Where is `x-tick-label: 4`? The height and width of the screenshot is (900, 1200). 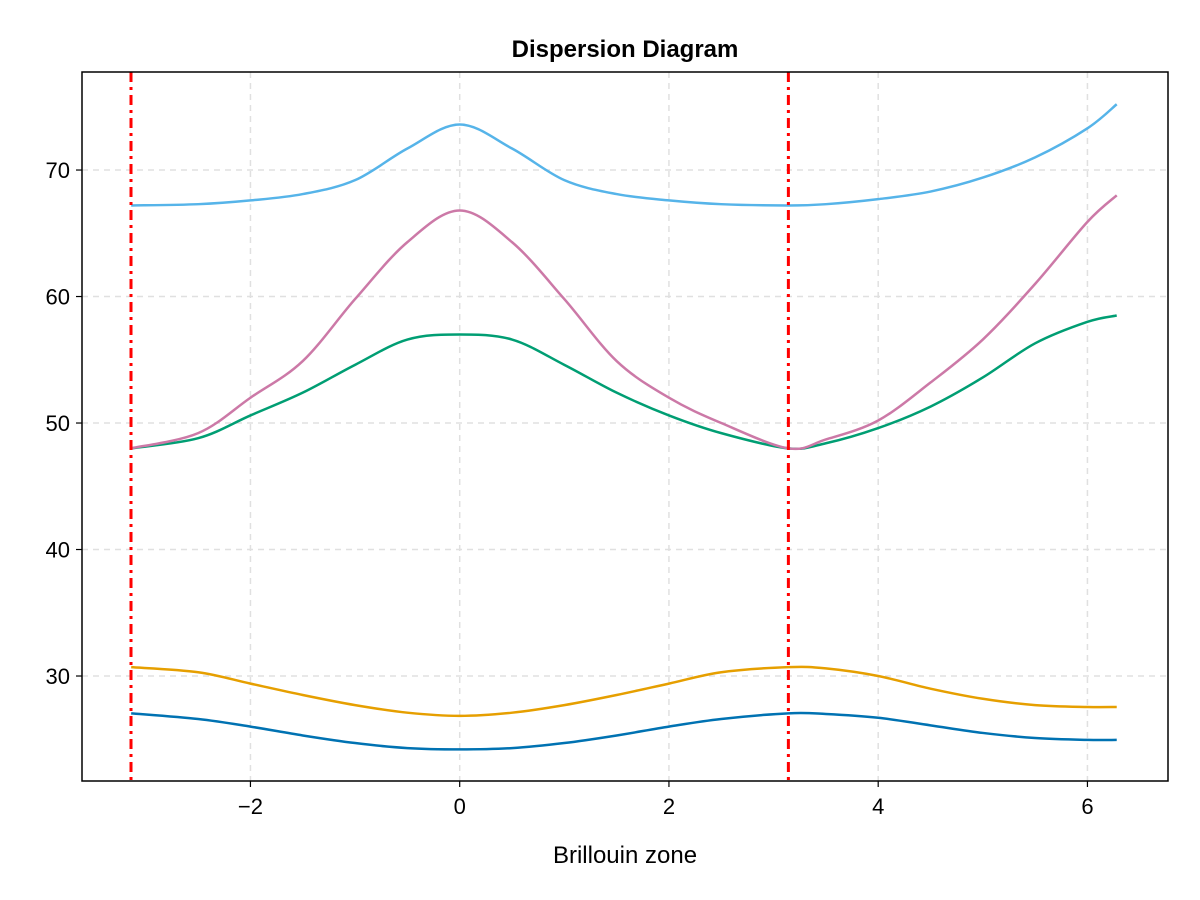
x-tick-label: 4 is located at coordinates (878, 806).